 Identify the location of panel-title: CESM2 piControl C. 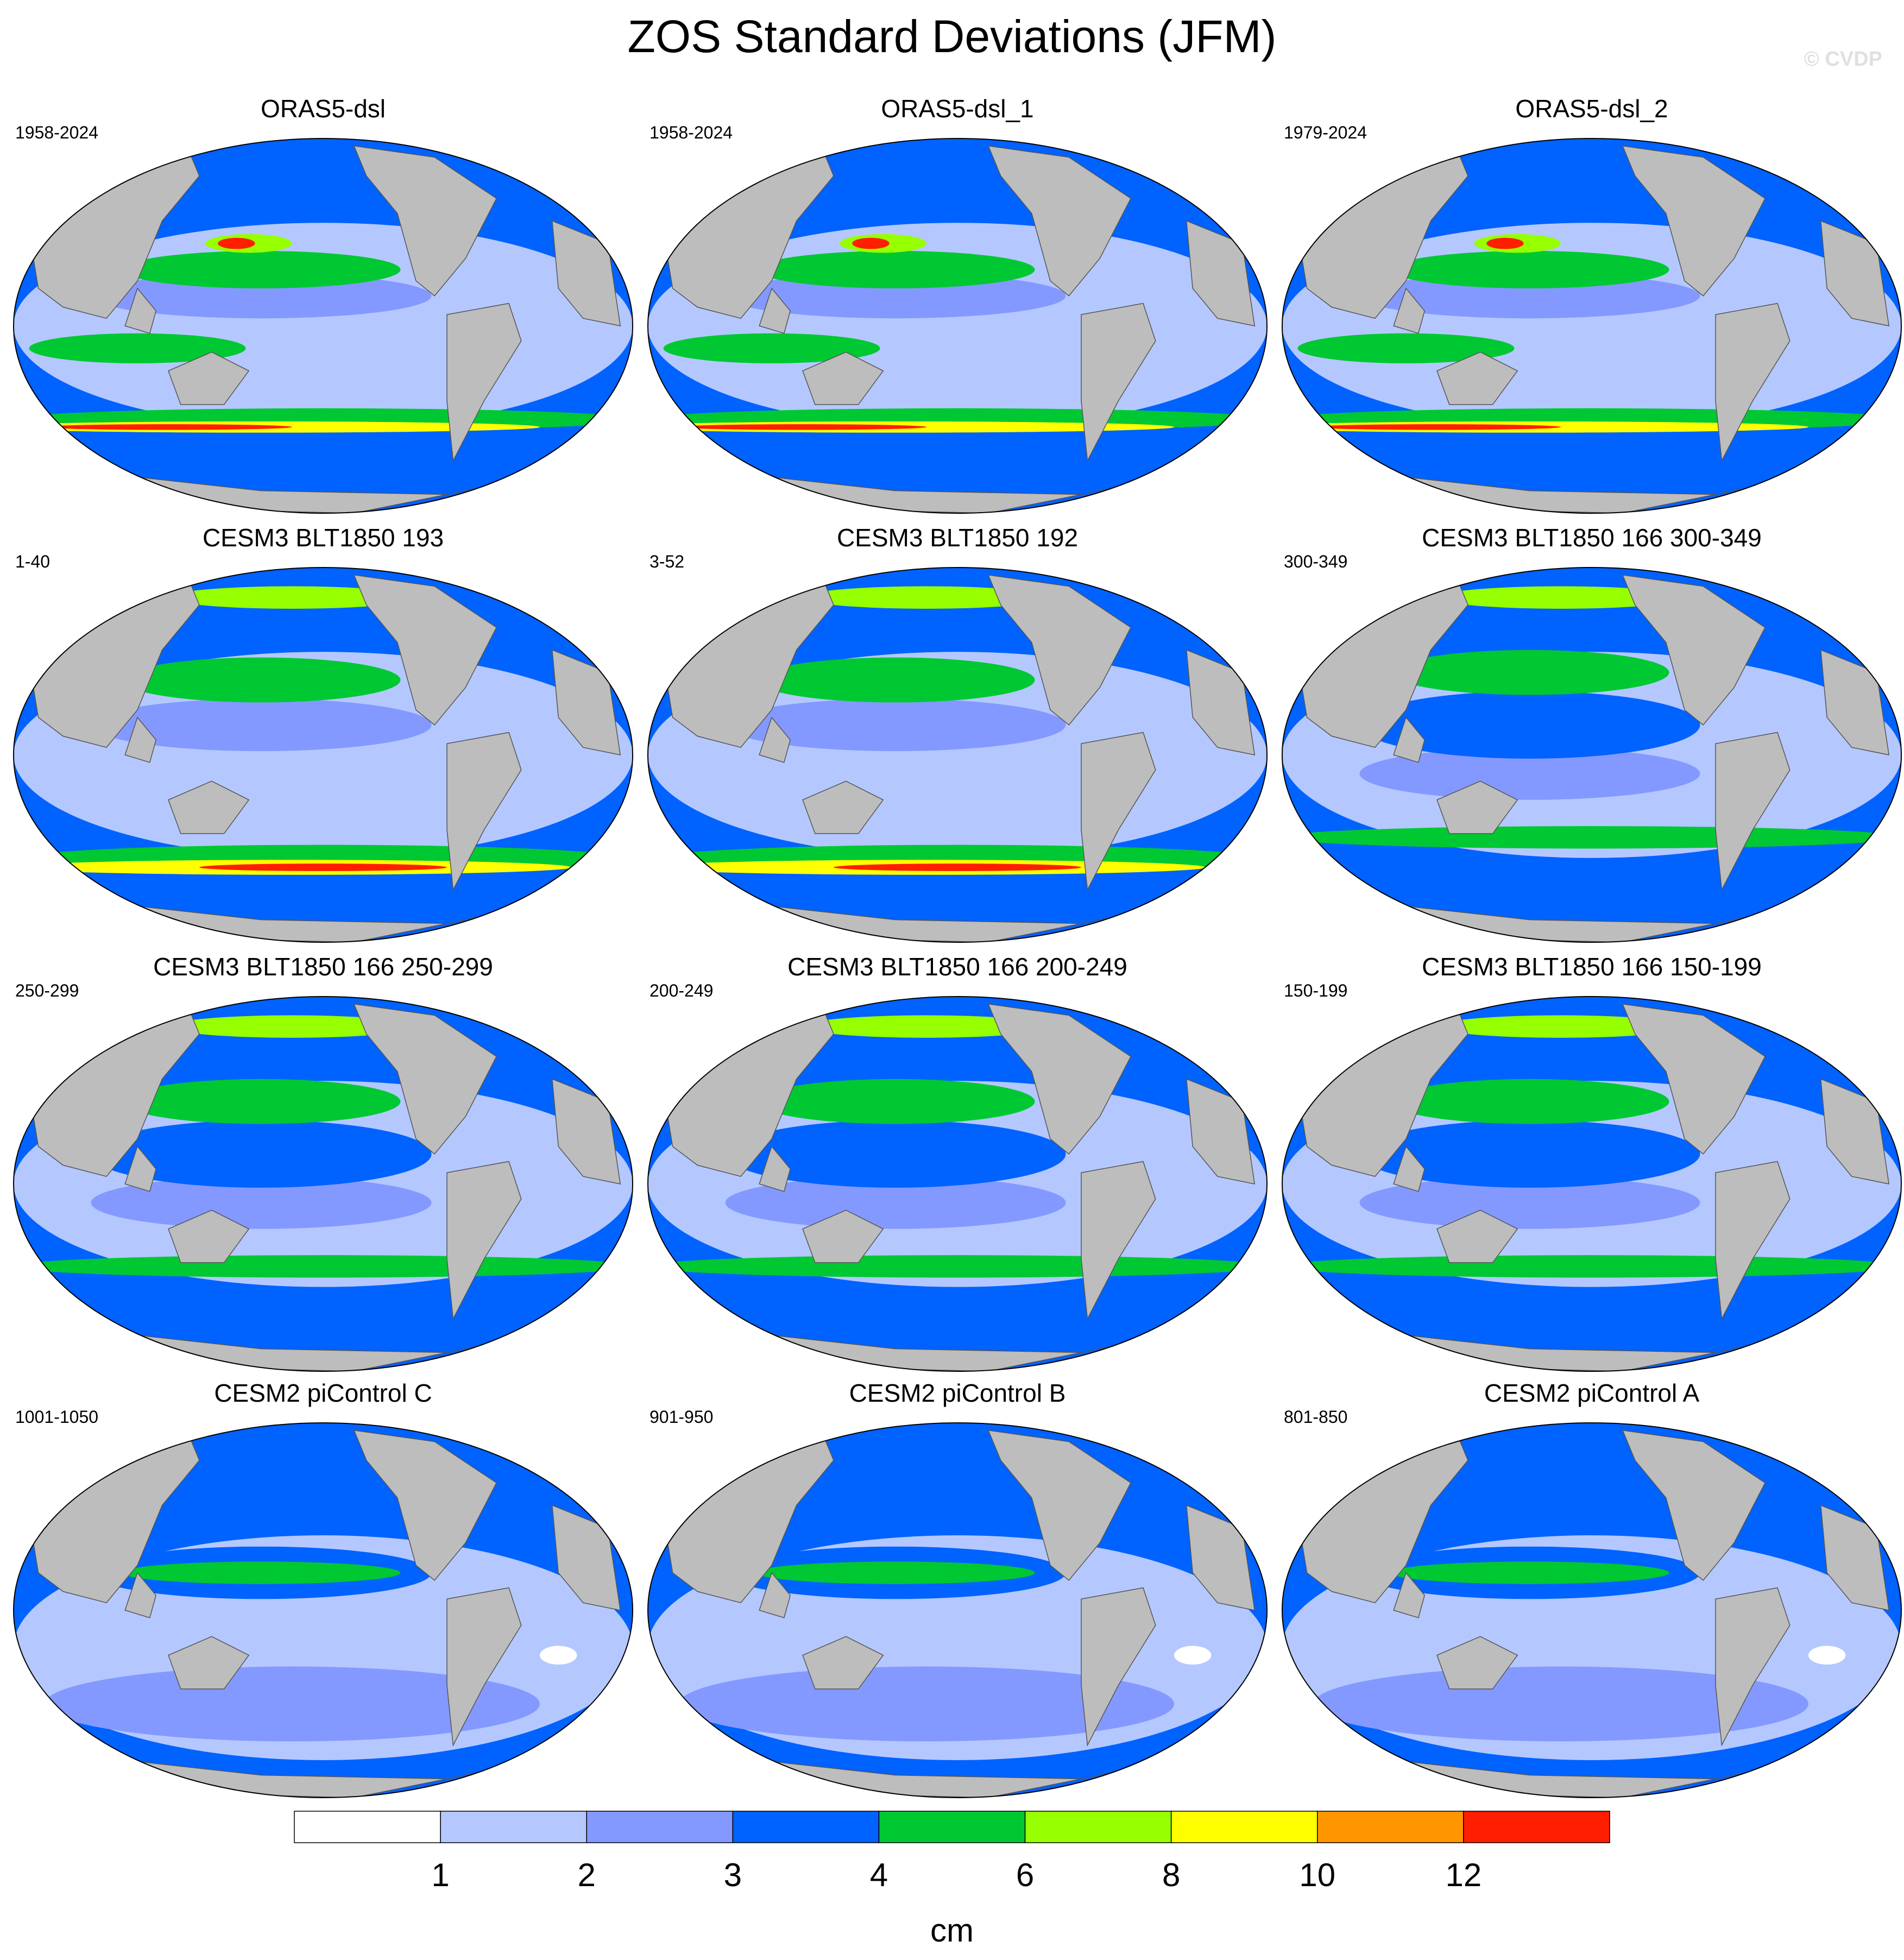
(323, 1393).